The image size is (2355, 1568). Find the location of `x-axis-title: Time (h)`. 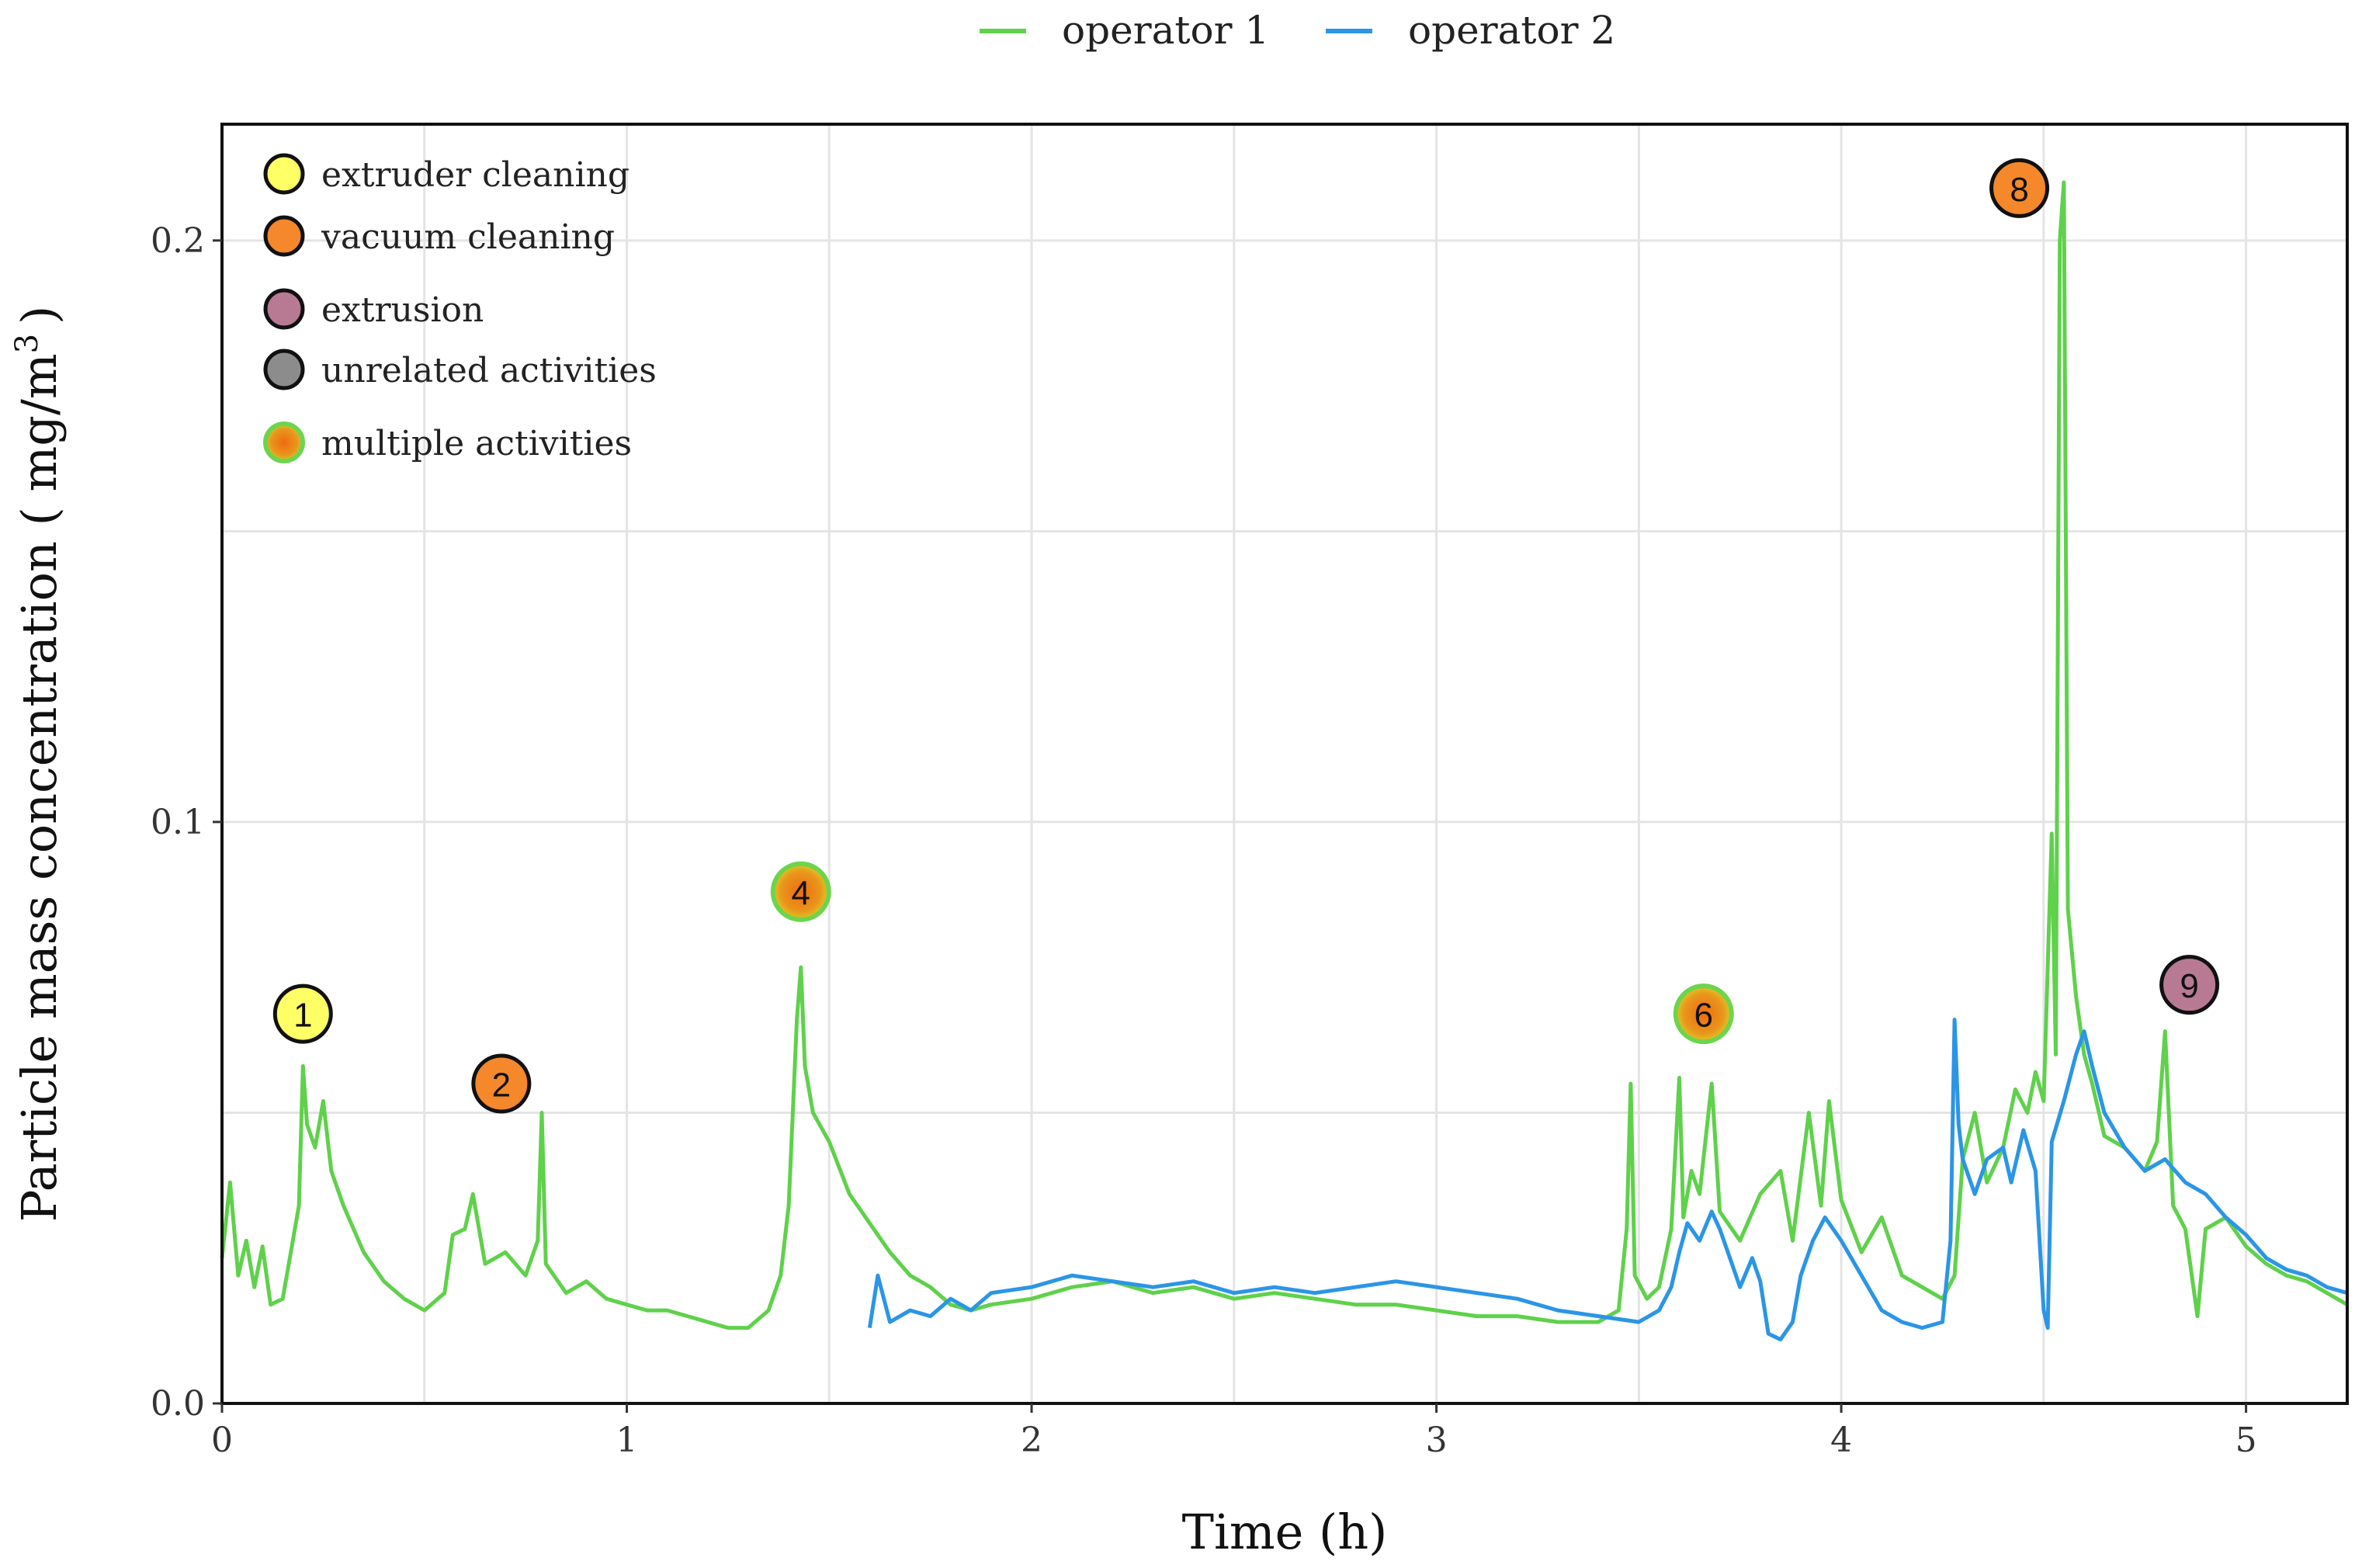

x-axis-title: Time (h) is located at coordinates (1285, 1532).